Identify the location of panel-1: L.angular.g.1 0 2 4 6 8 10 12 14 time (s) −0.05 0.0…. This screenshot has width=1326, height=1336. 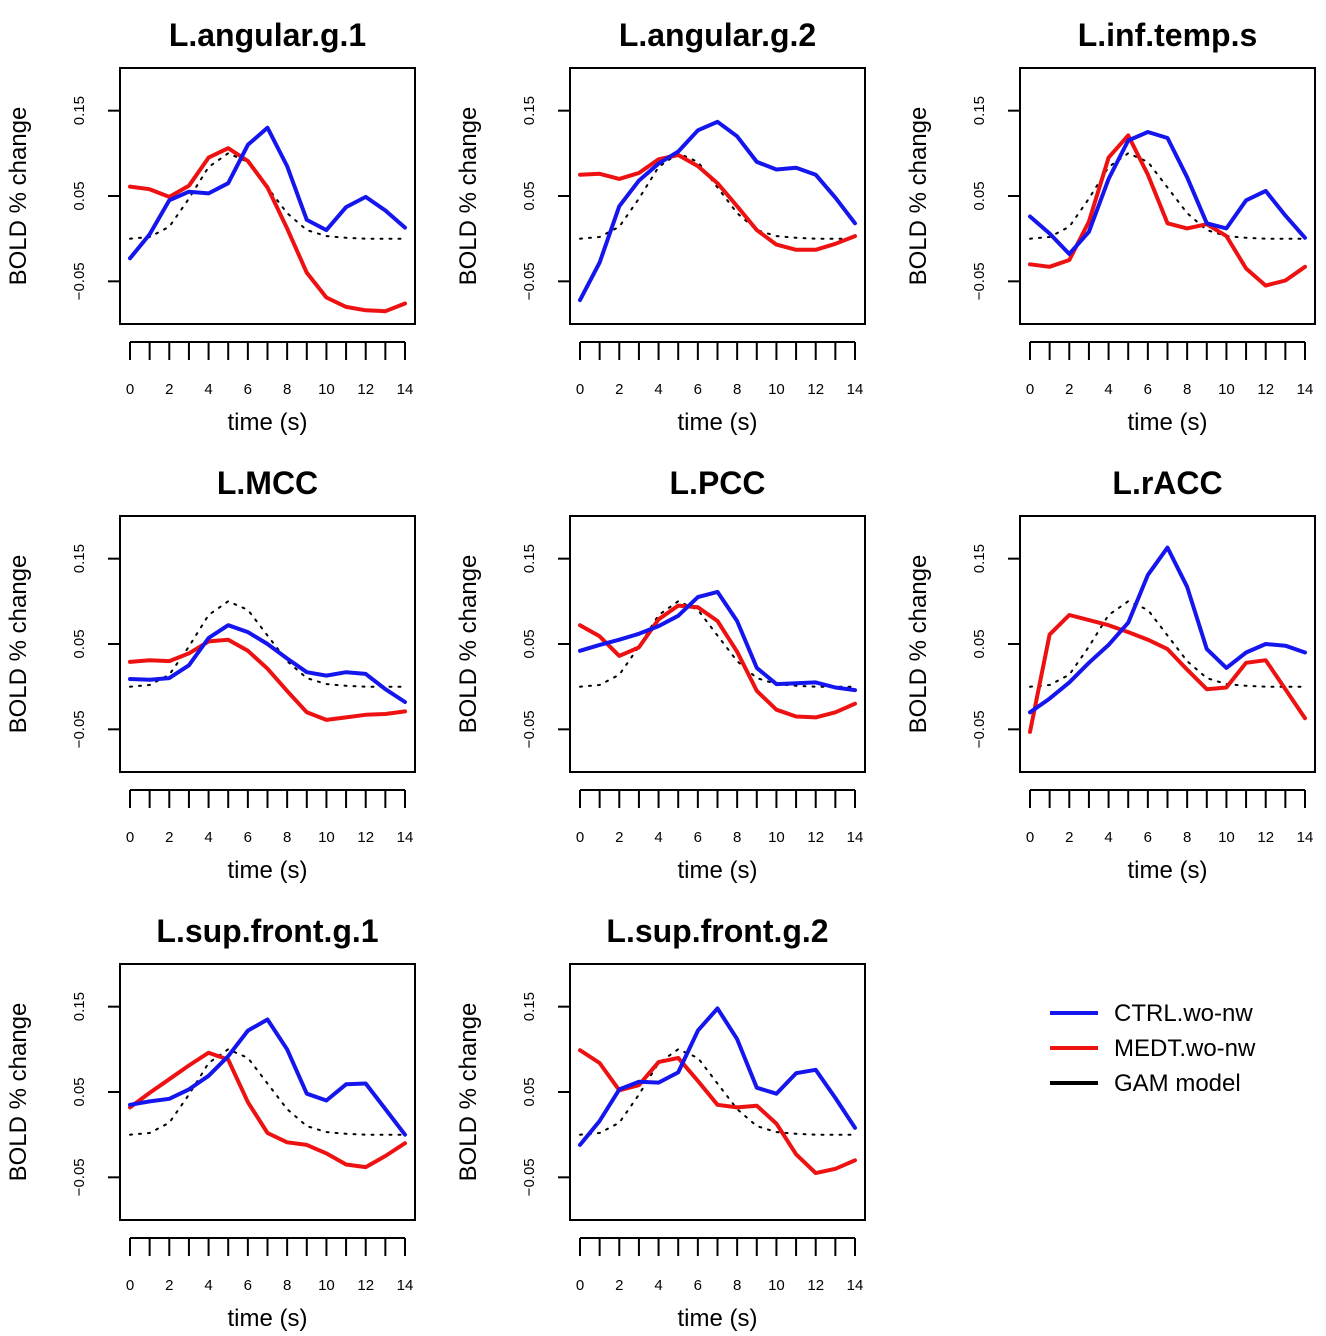
(210, 226).